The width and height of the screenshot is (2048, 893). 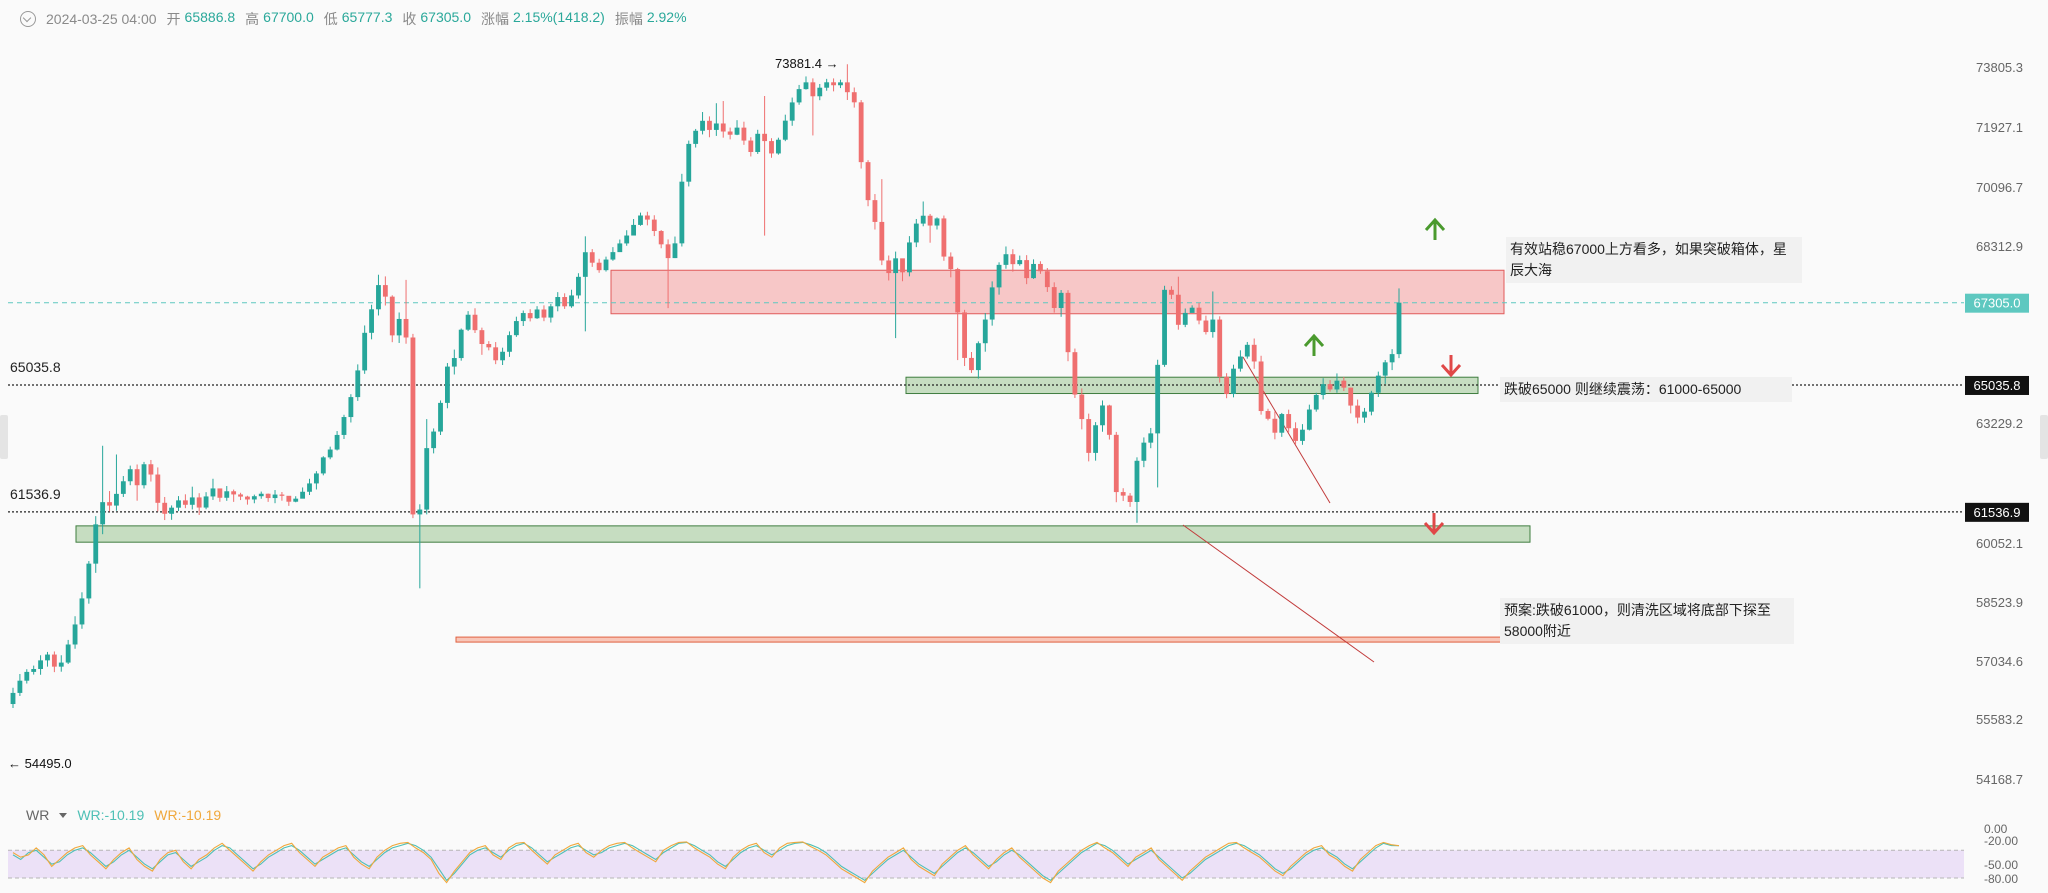 What do you see at coordinates (2044, 437) in the screenshot?
I see `right-panel-handle` at bounding box center [2044, 437].